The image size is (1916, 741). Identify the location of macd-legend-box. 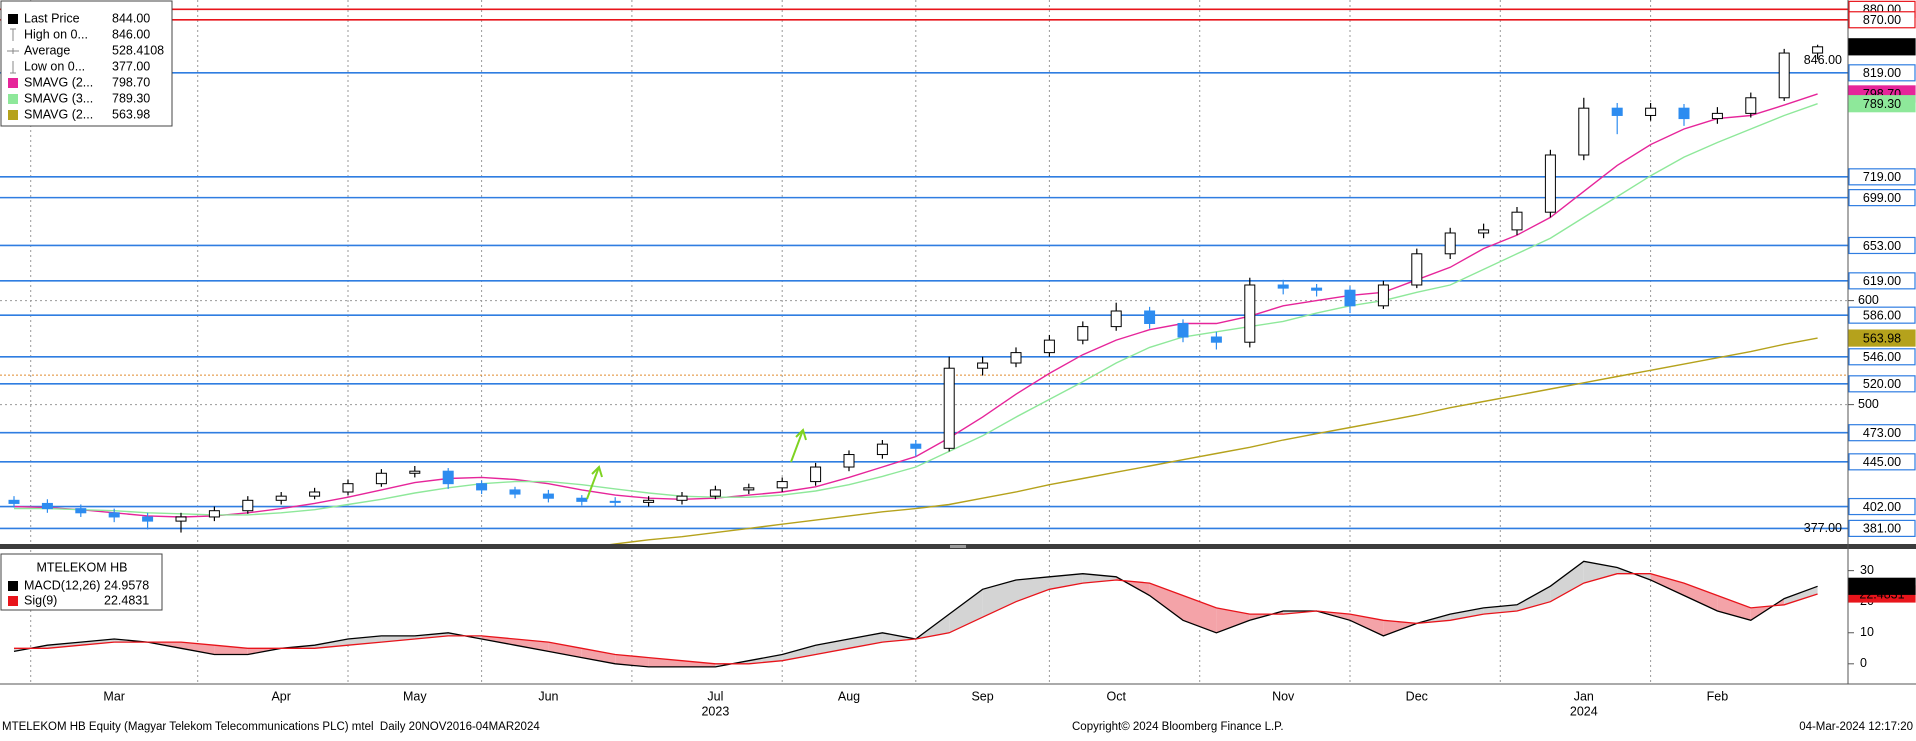
(81, 582).